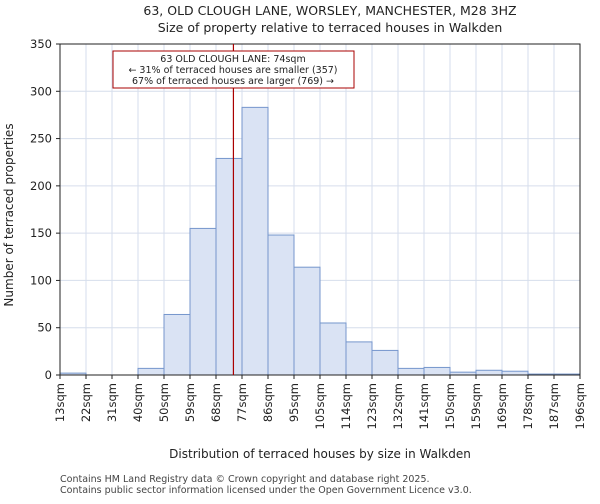 The height and width of the screenshot is (504, 600). I want to click on x-tick-label-3: 40sqm, so click(138, 402).